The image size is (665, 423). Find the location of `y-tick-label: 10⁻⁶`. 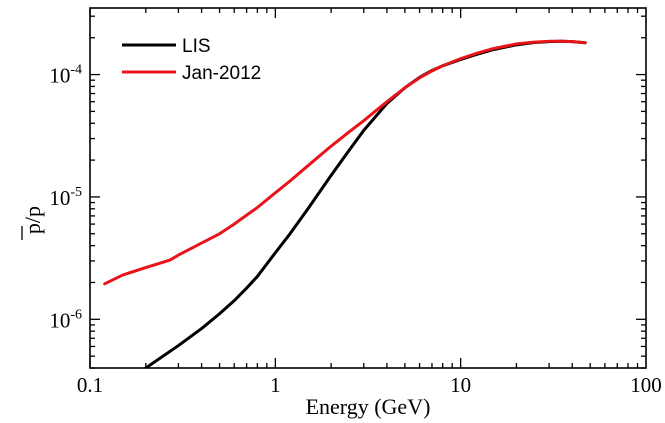

y-tick-label: 10⁻⁶ is located at coordinates (65, 319).